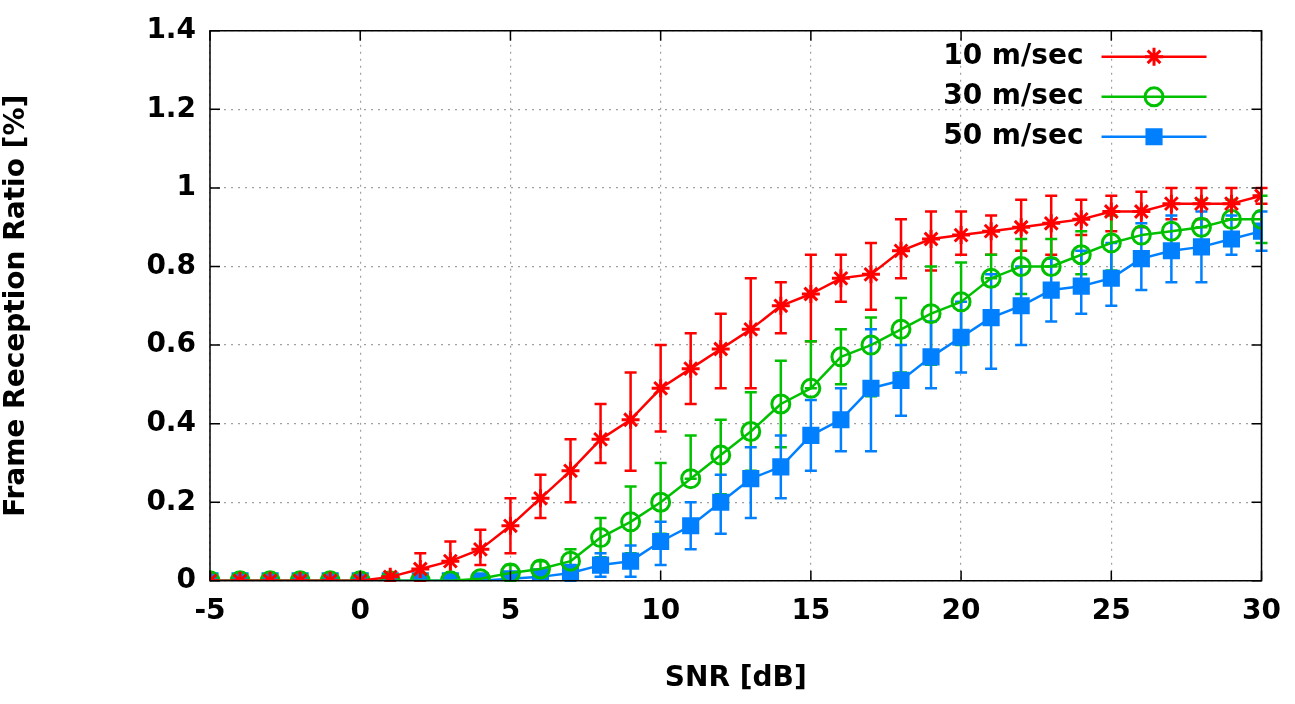 This screenshot has width=1295, height=704. I want to click on y-tick-label: 0.4, so click(171, 421).